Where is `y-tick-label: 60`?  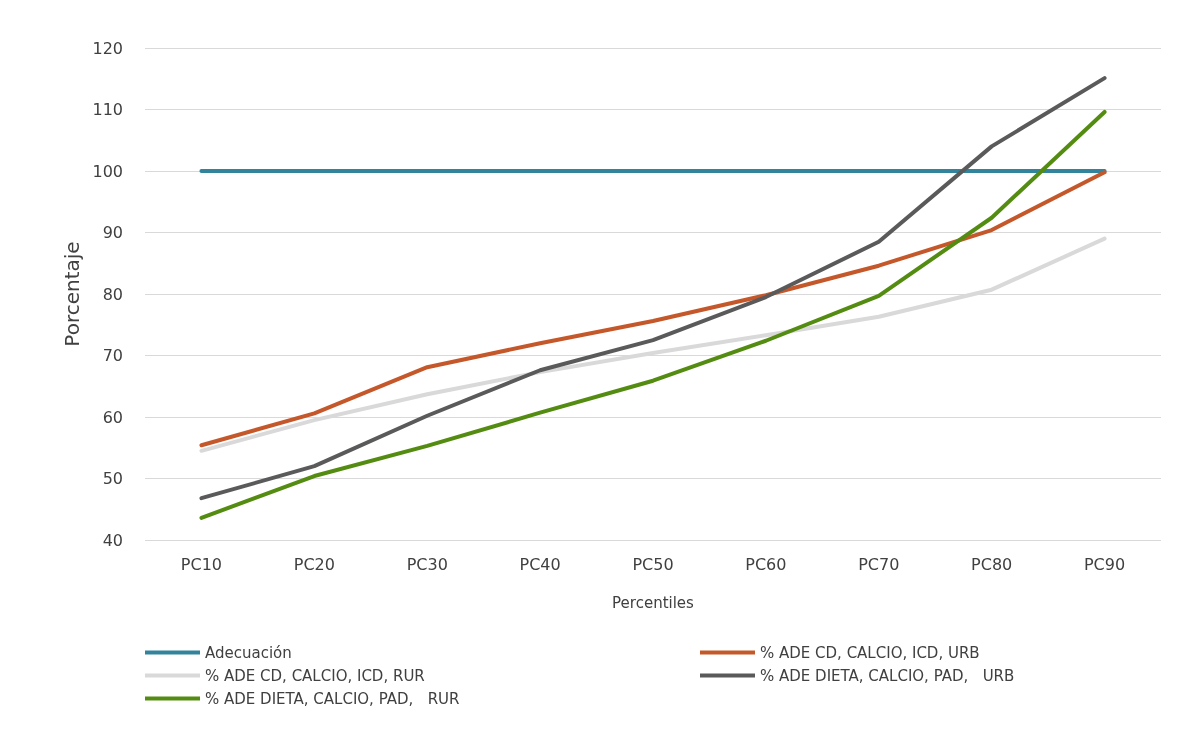
y-tick-label: 60 is located at coordinates (112, 417).